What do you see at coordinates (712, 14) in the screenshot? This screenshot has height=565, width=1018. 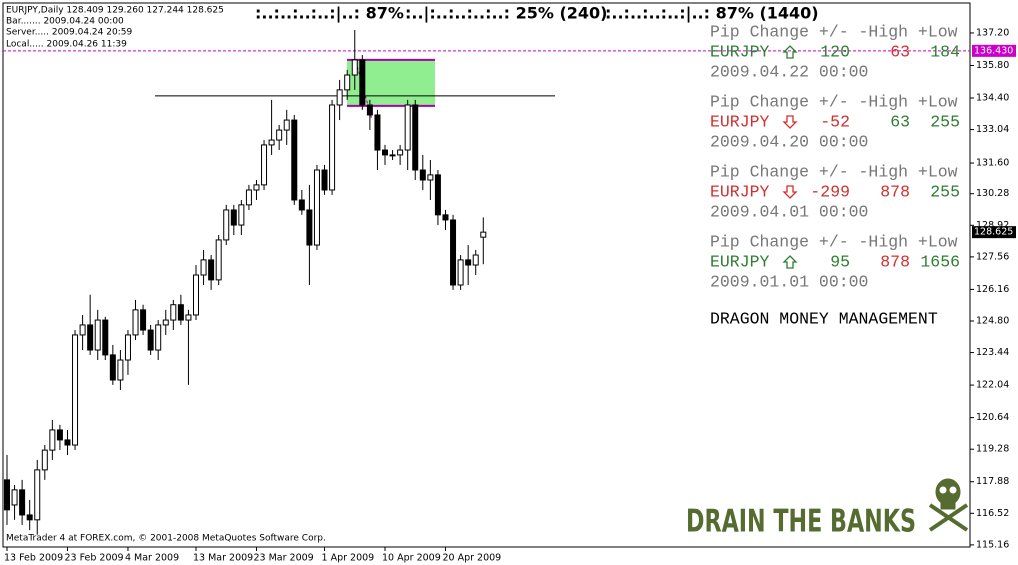 I see `stat: :..:..:..:..:|..: 87% (1440)` at bounding box center [712, 14].